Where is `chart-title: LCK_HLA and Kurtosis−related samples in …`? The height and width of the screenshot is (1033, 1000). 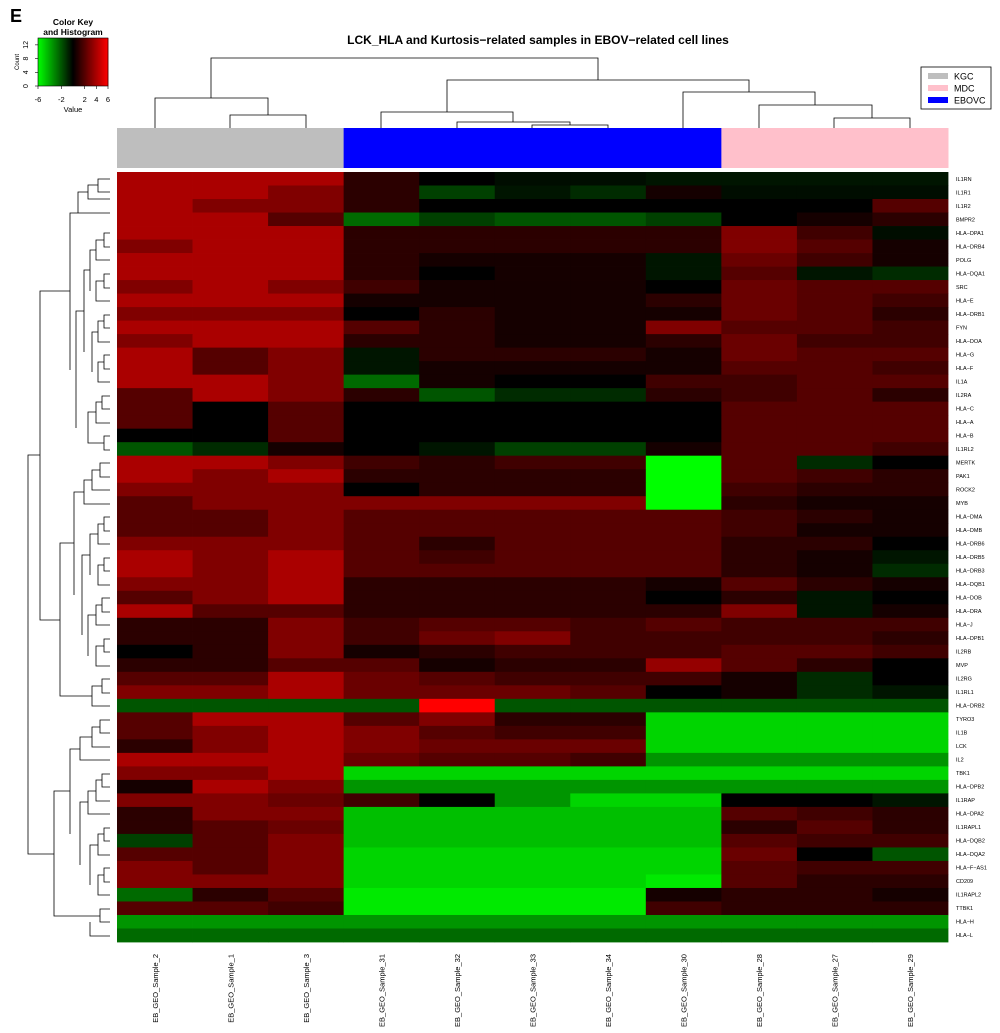
chart-title: LCK_HLA and Kurtosis−related samples in … is located at coordinates (538, 40).